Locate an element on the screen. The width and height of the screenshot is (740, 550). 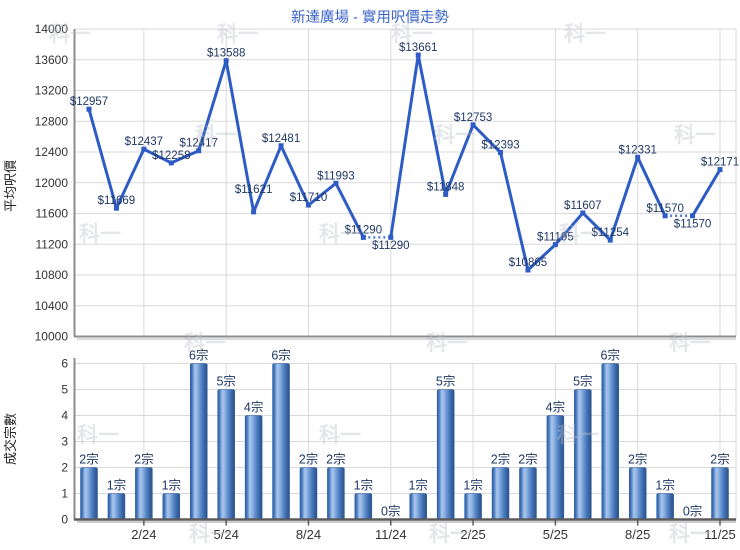
x-tick-label: 5/24 is located at coordinates (226, 534).